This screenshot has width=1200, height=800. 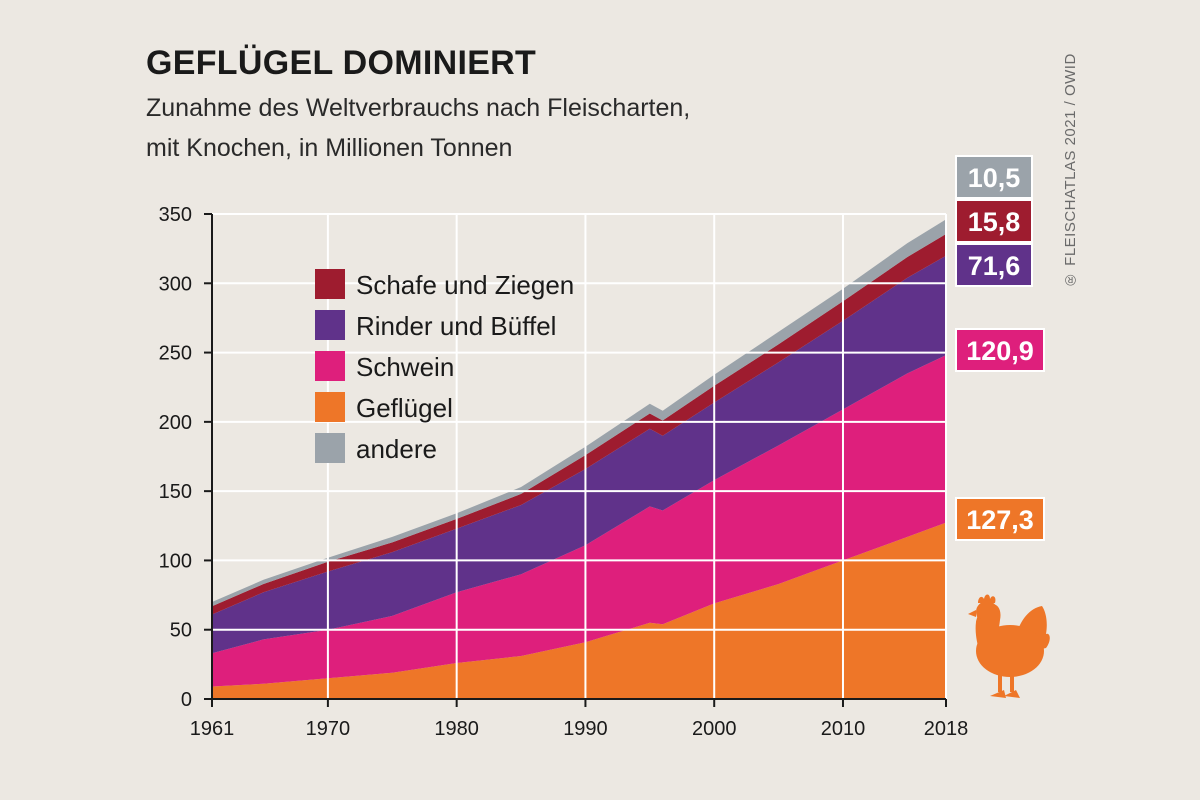 I want to click on y-tick-label: 150, so click(x=175, y=492).